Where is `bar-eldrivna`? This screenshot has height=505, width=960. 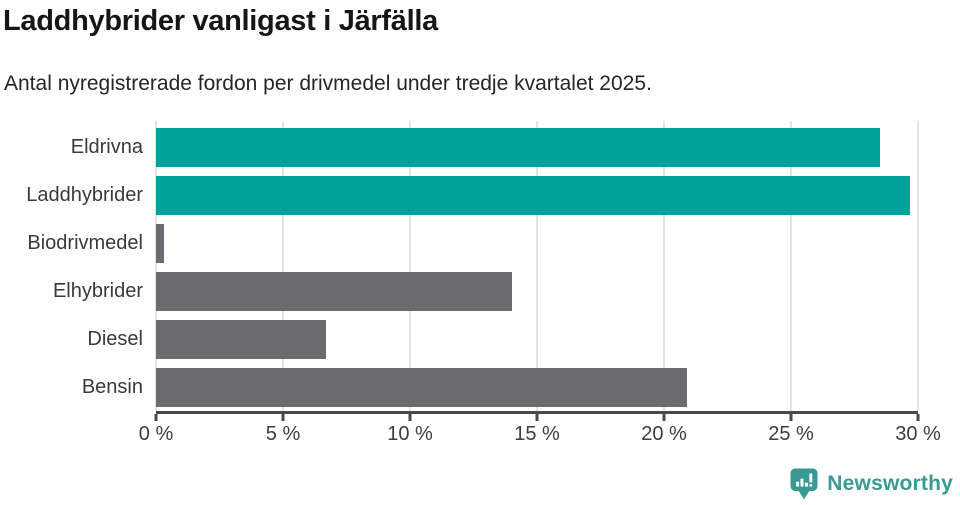
bar-eldrivna is located at coordinates (518, 147).